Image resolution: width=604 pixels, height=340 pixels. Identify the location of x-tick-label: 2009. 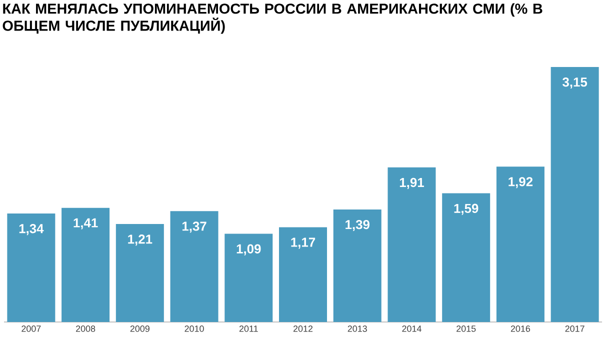
(140, 329).